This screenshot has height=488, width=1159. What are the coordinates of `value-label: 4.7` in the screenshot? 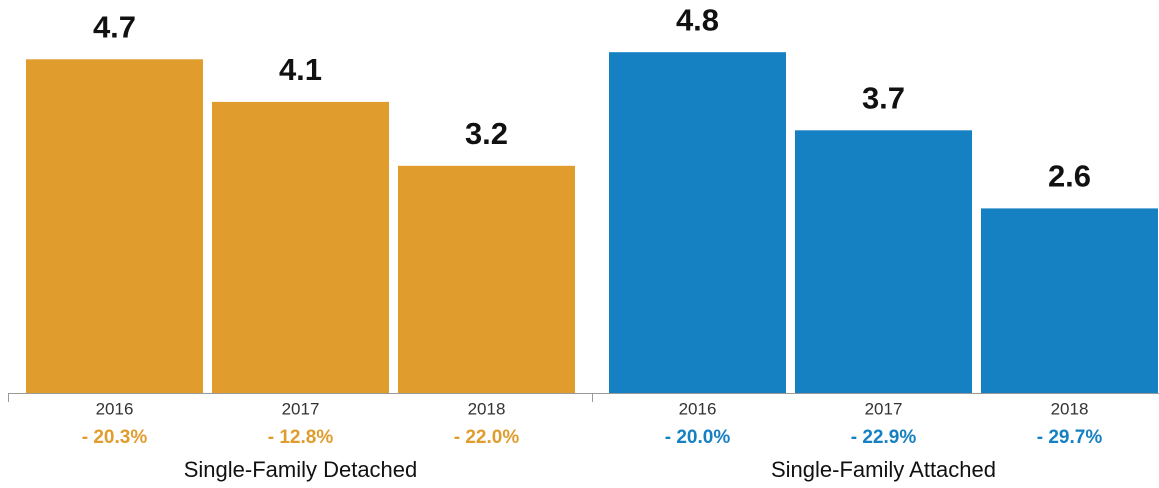 It's located at (114, 26).